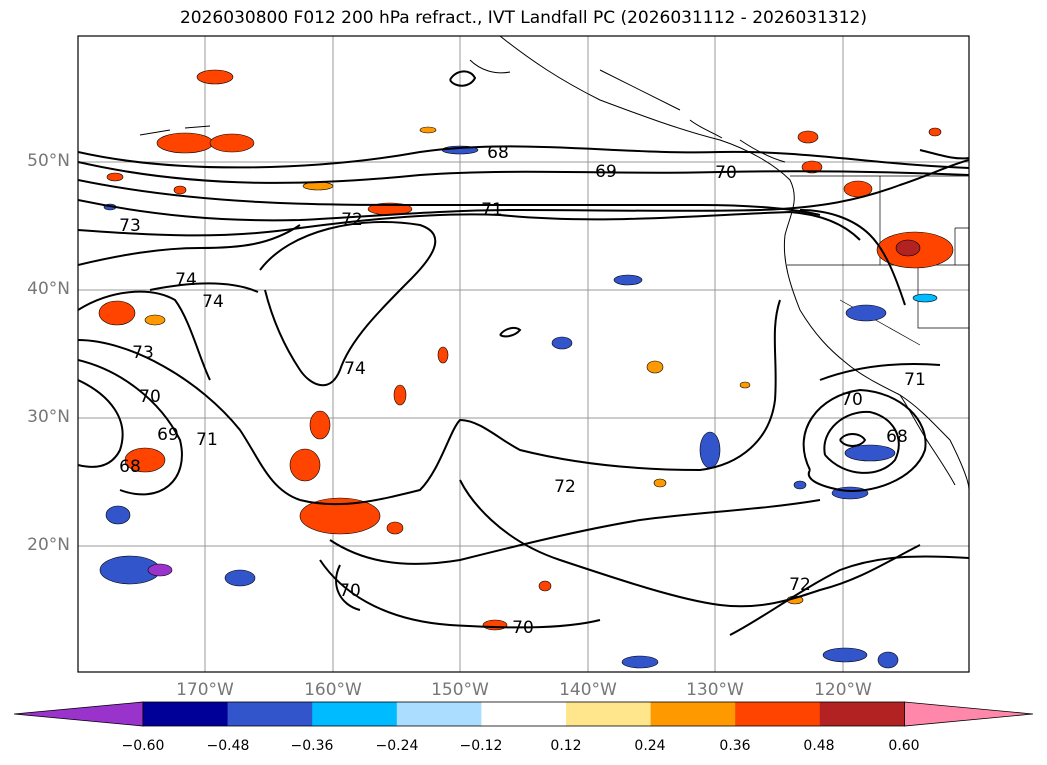  What do you see at coordinates (566, 746) in the screenshot?
I see `colorbar-tick: 0.12` at bounding box center [566, 746].